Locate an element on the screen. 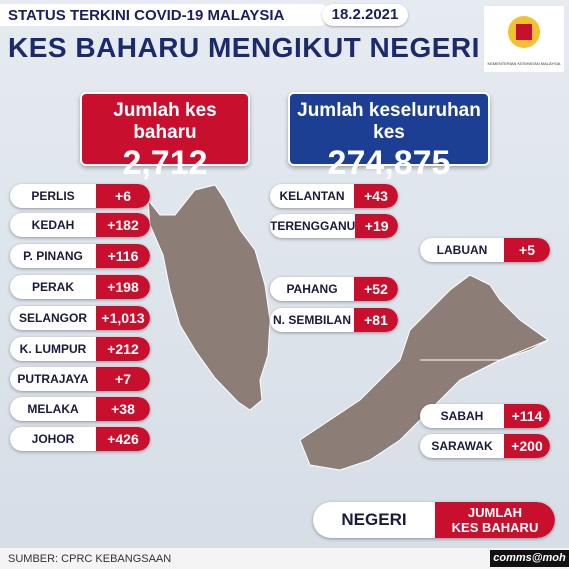 This screenshot has height=569, width=569. status: STATUS TERKINI COVID-19 MALAYSIA is located at coordinates (146, 15).